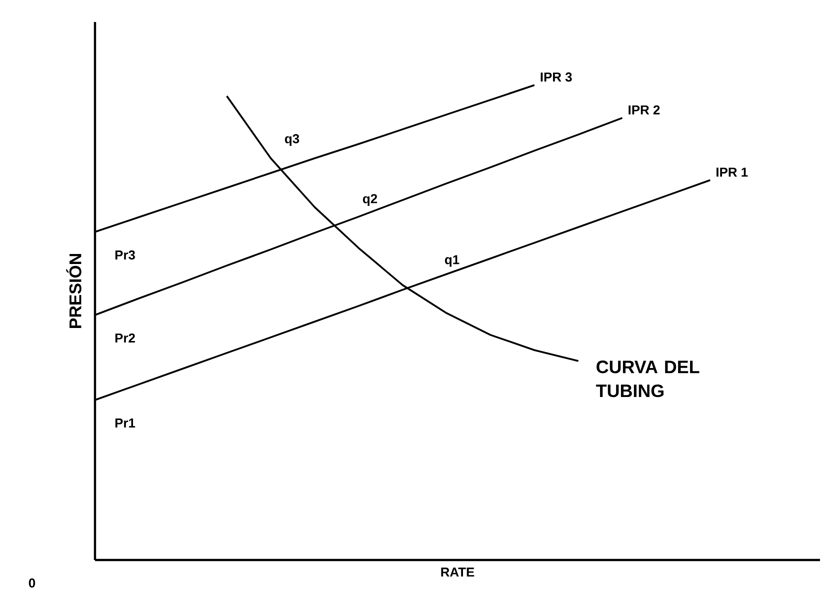 The image size is (836, 607). Describe the element at coordinates (125, 423) in the screenshot. I see `annotation: Pr1` at that location.